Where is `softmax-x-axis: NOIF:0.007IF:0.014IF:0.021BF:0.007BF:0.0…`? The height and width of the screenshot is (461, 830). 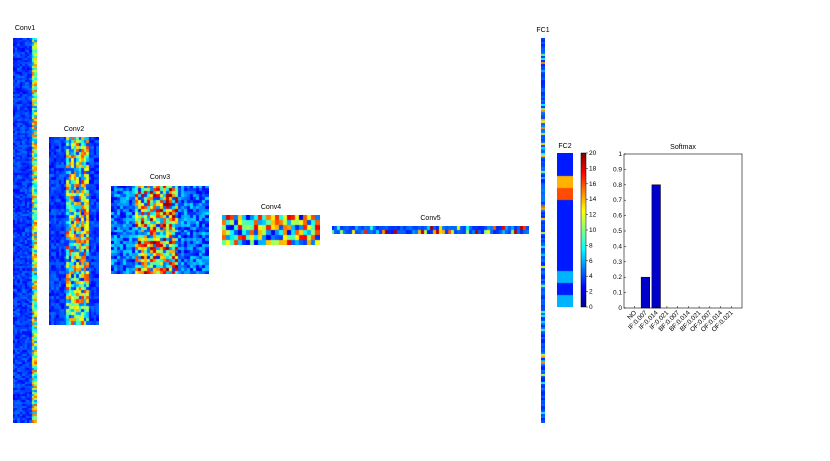 softmax-x-axis: NOIF:0.007IF:0.014IF:0.021BF:0.007BF:0.0… is located at coordinates (680, 320).